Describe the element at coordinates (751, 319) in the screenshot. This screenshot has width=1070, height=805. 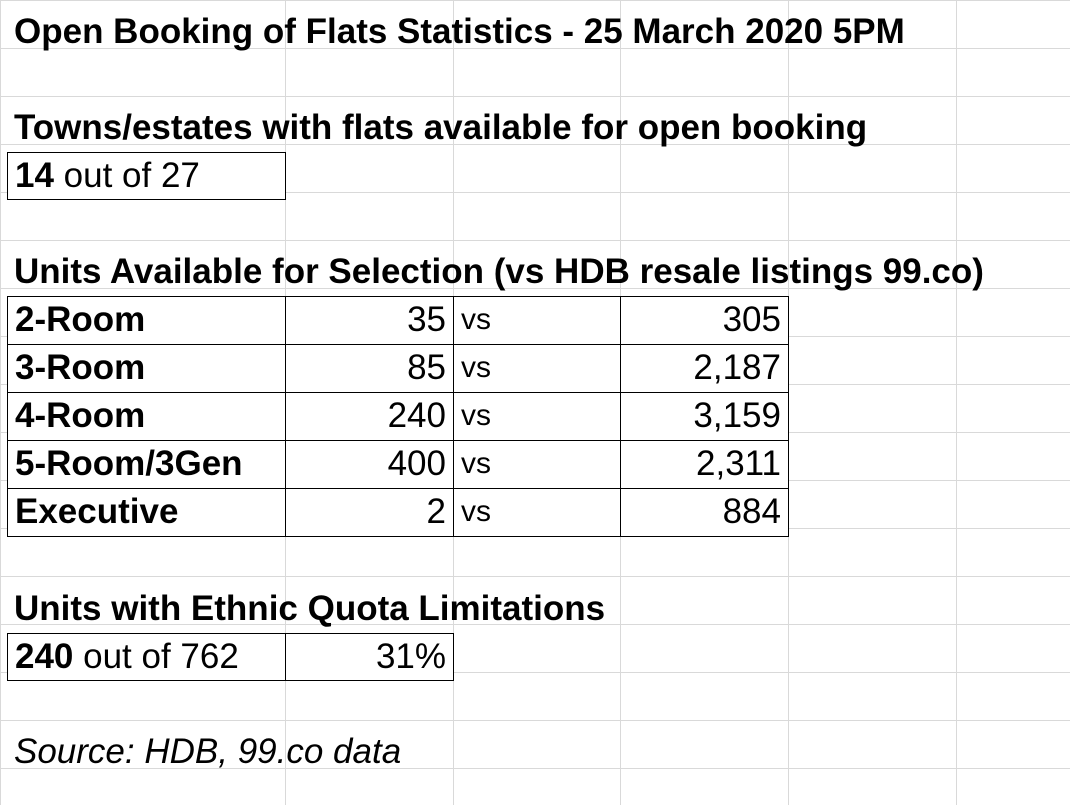
I see `resale-count-cell: 305` at that location.